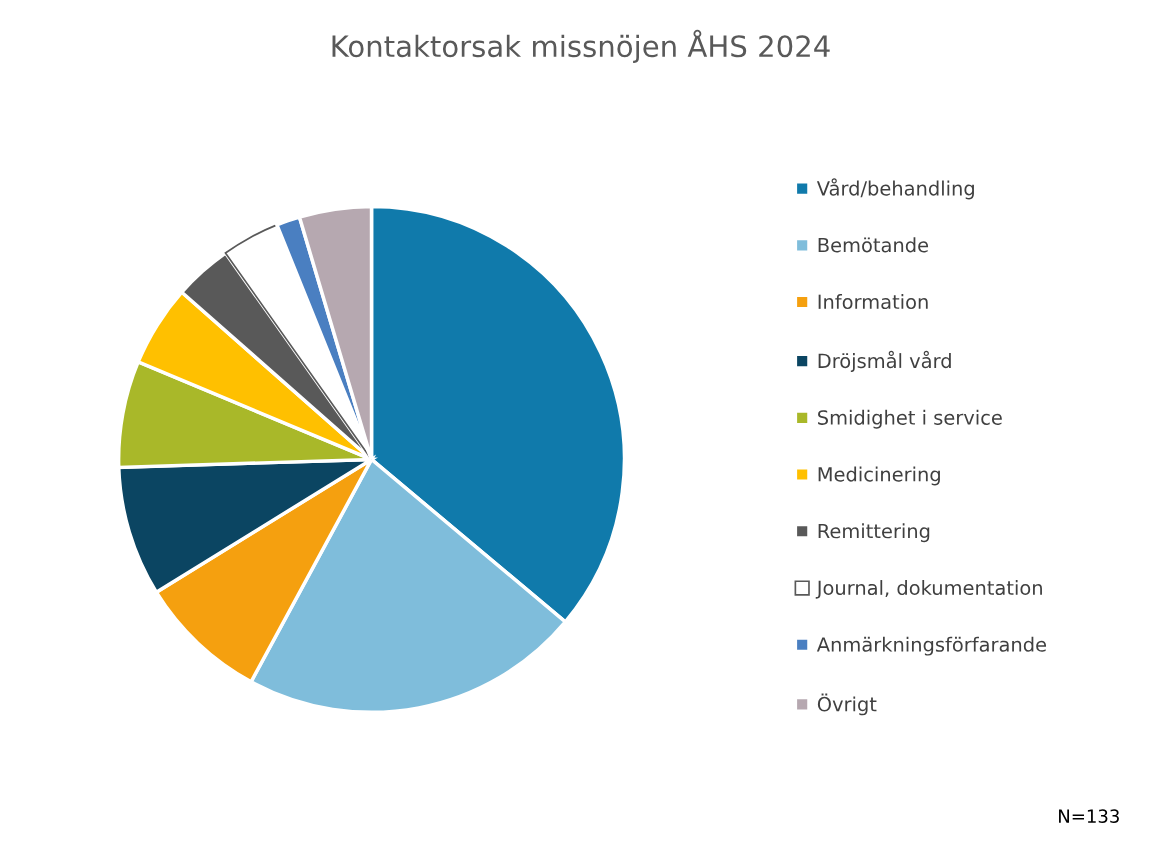  What do you see at coordinates (884, 361) in the screenshot?
I see `legend-label: Dröjsmål vård` at bounding box center [884, 361].